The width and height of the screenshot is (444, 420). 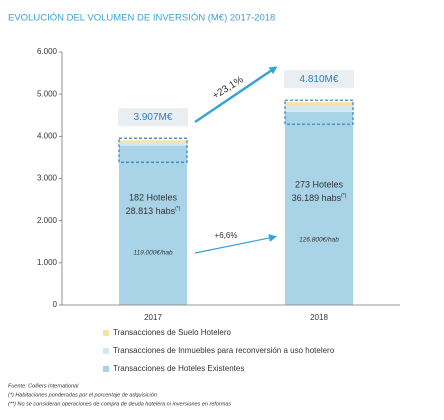 I want to click on y-tick-label: 0, so click(x=55, y=304).